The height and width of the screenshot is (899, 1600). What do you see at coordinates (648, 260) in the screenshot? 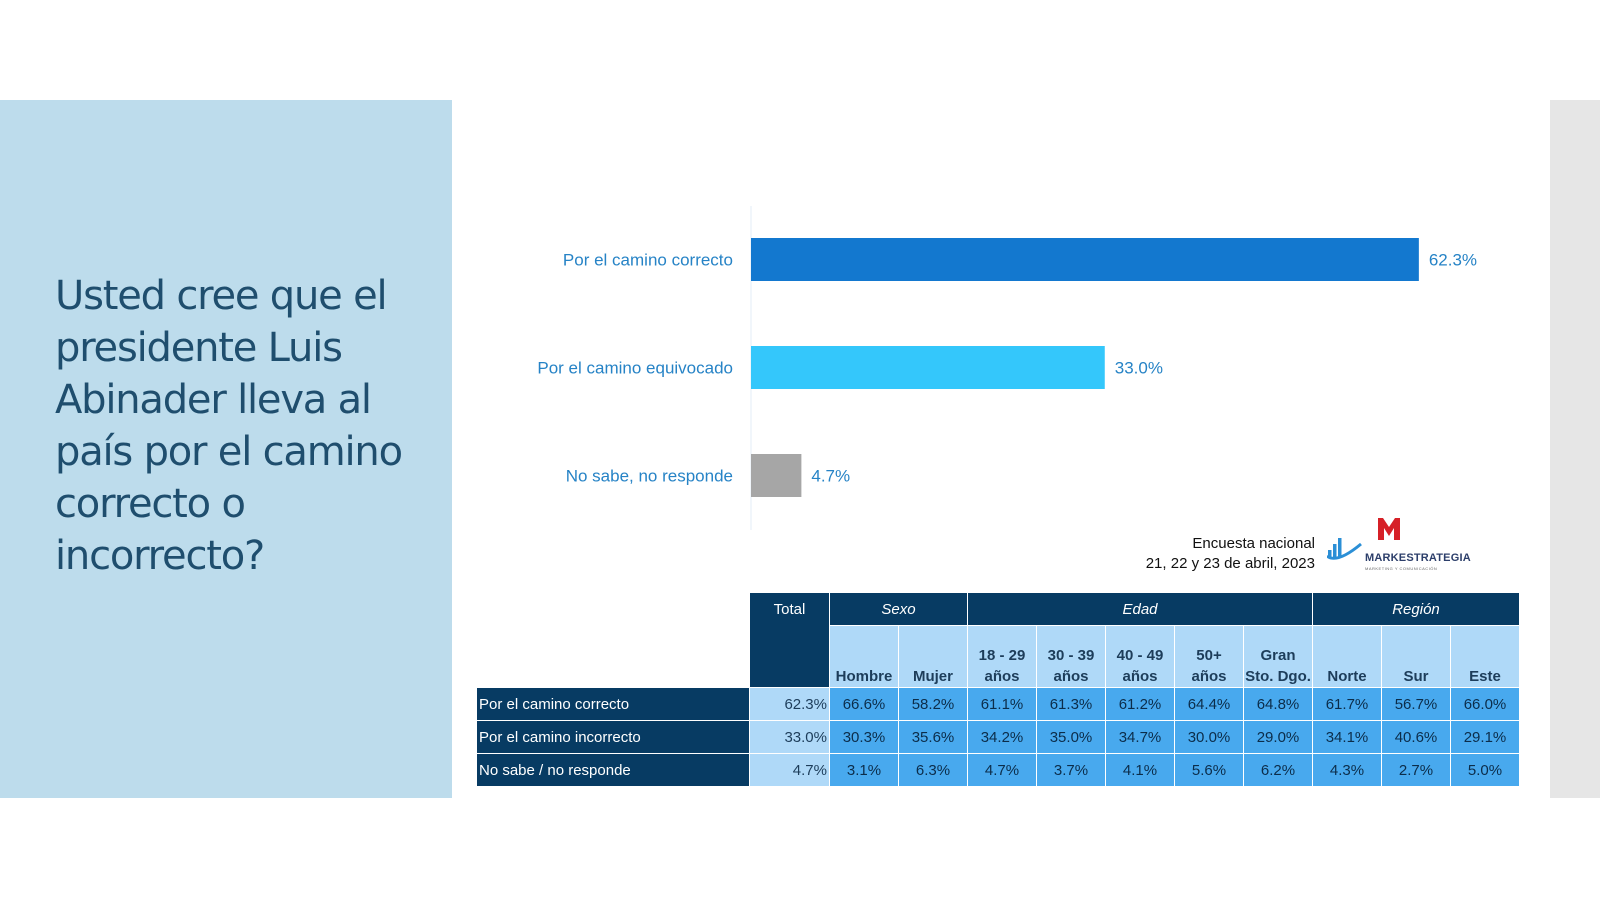
I see `category-label: Por el camino correcto` at bounding box center [648, 260].